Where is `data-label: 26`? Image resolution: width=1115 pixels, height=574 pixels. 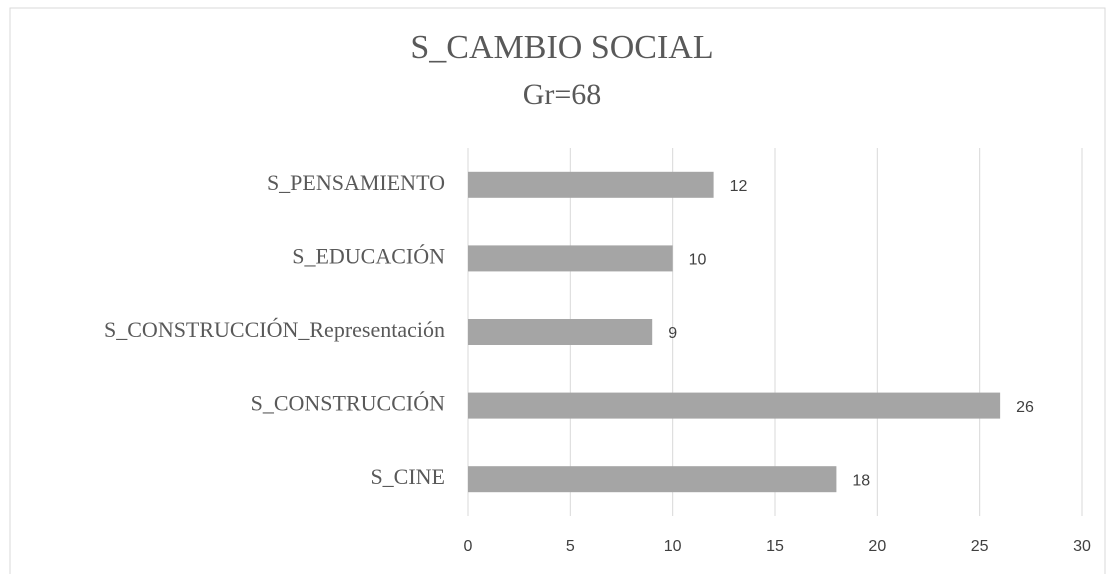 data-label: 26 is located at coordinates (1025, 407).